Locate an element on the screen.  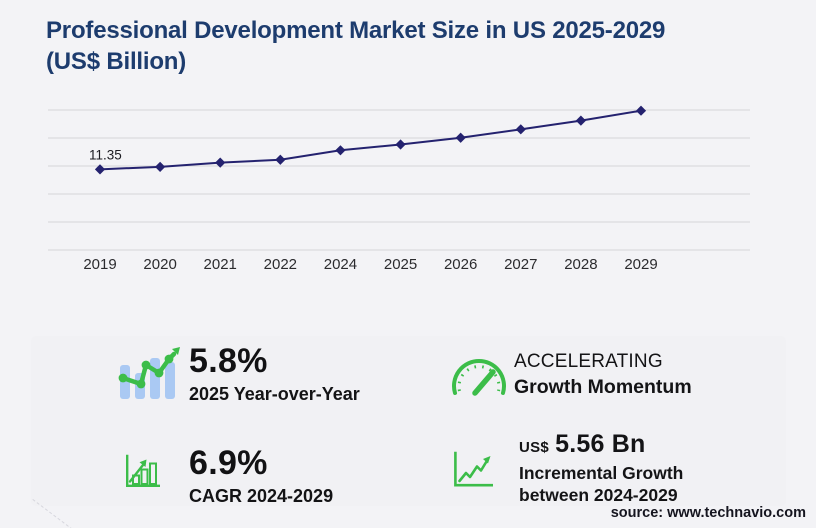
stat-yoy-value: 5.8% is located at coordinates (228, 361).